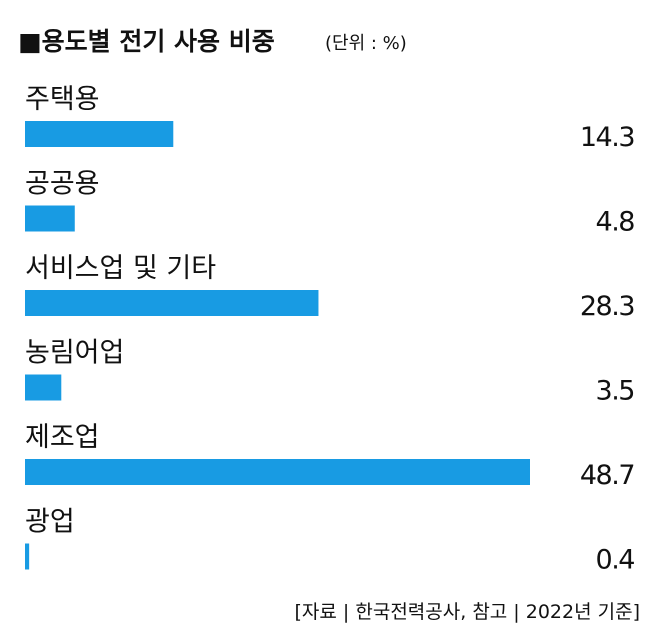 This screenshot has width=658, height=634. Describe the element at coordinates (62, 184) in the screenshot. I see `category-label: 공공용` at that location.